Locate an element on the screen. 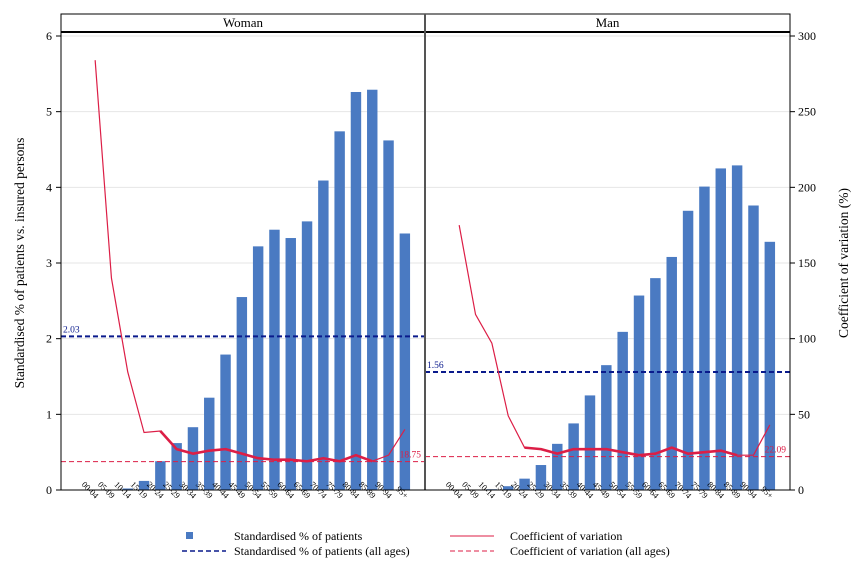 The image size is (864, 581). panel-title-man: Man is located at coordinates (608, 22).